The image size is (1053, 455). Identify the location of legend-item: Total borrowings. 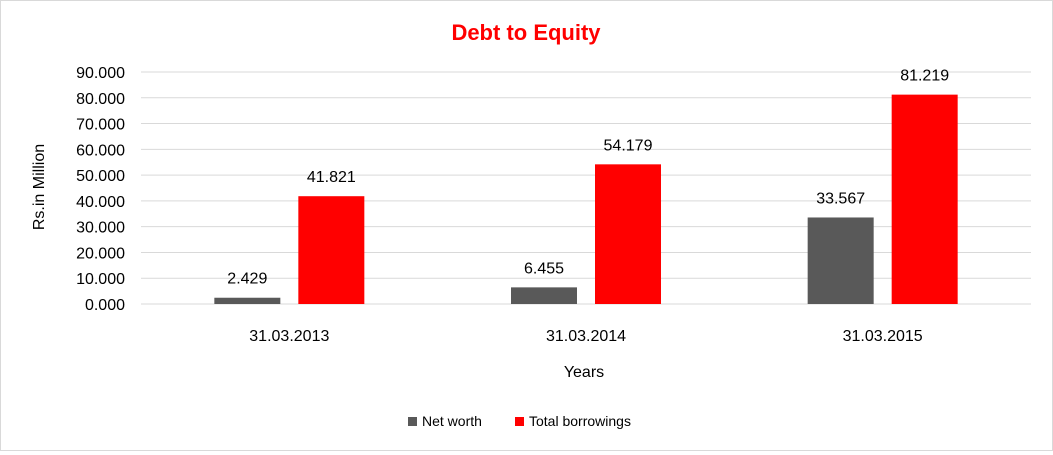
(573, 421).